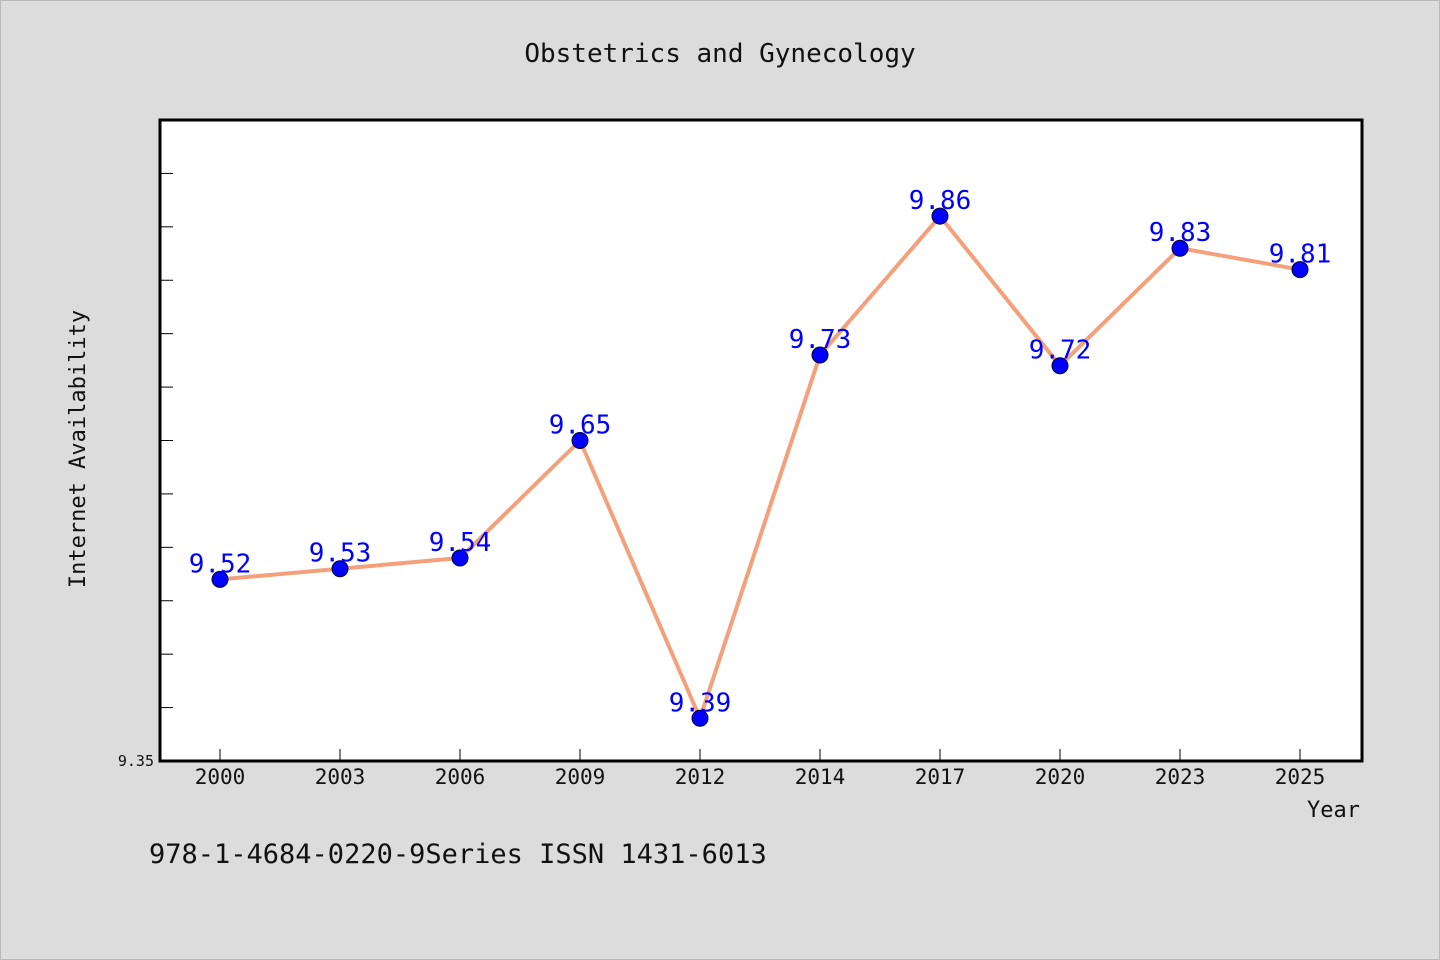 The width and height of the screenshot is (1440, 960). What do you see at coordinates (760, 769) in the screenshot?
I see `x-axis-ticks: 2000 2003 2006 2009 2012 2014 2017 2020 2023 2025` at bounding box center [760, 769].